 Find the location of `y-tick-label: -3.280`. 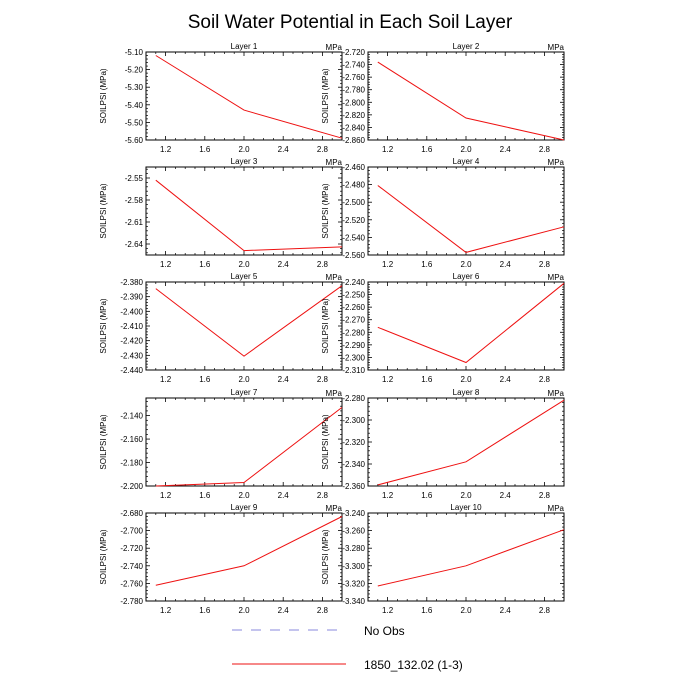

y-tick-label: -3.280 is located at coordinates (353, 548).